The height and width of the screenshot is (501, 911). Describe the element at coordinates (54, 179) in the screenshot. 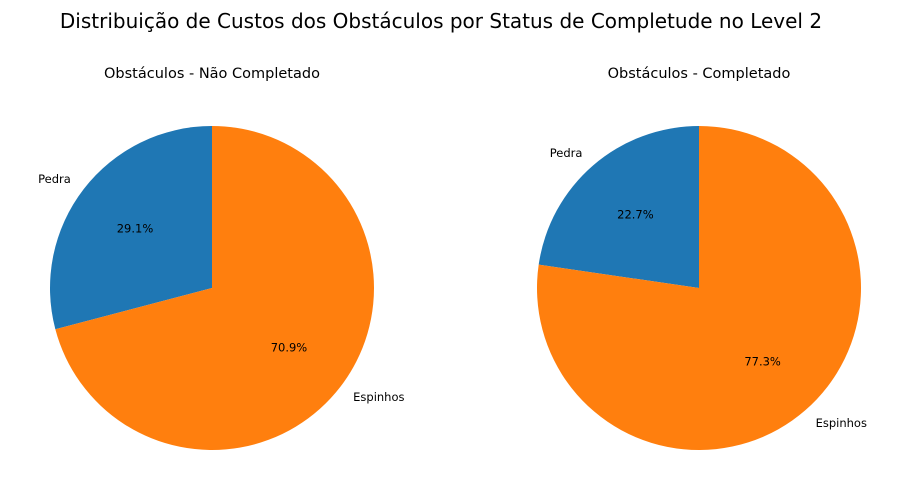

I see `slice-label-pedra-not-completed: Pedra` at that location.